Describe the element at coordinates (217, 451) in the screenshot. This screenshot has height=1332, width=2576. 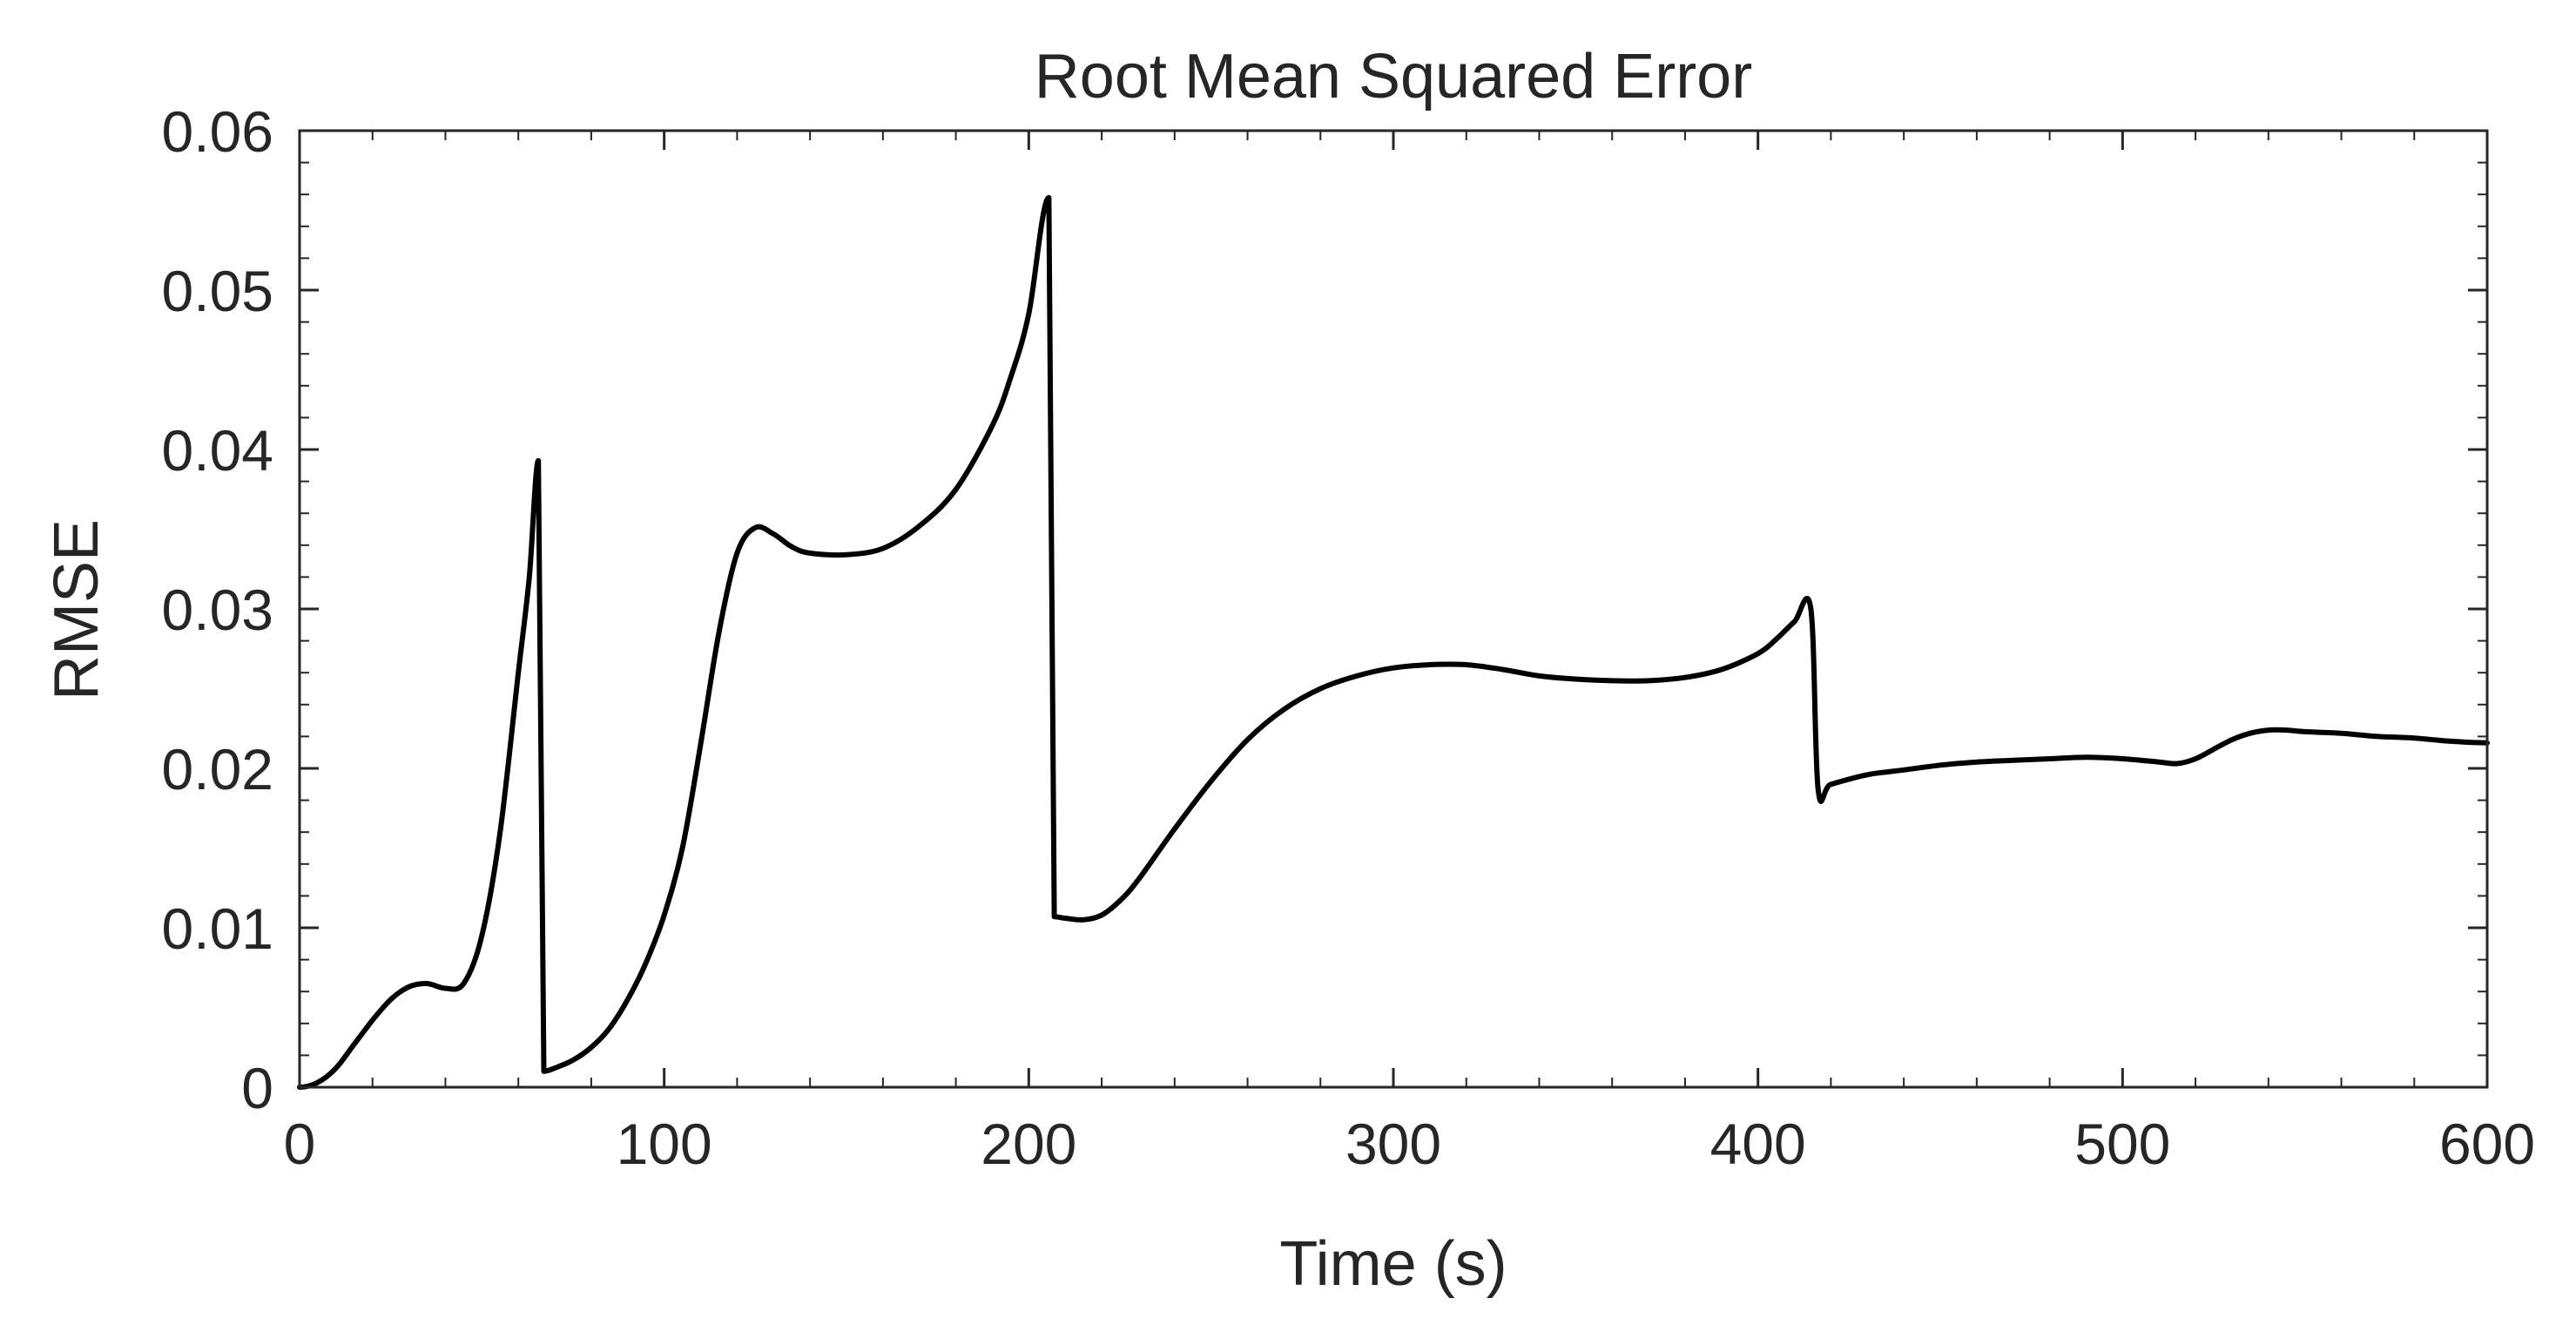
I see `y-tick-label: 0.04` at that location.